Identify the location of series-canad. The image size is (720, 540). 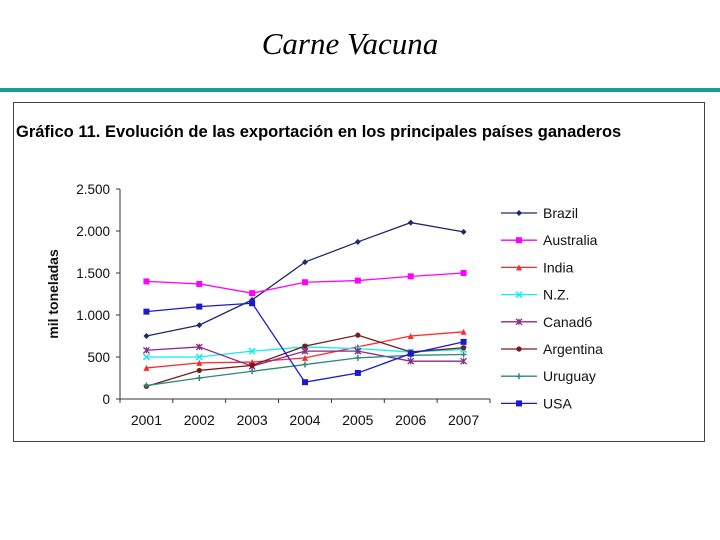
(305, 356).